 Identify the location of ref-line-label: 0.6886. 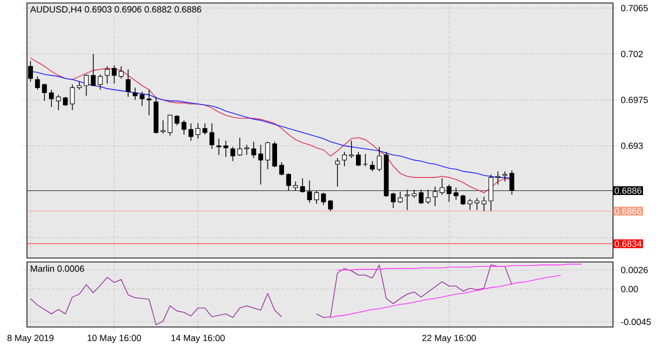
(628, 191).